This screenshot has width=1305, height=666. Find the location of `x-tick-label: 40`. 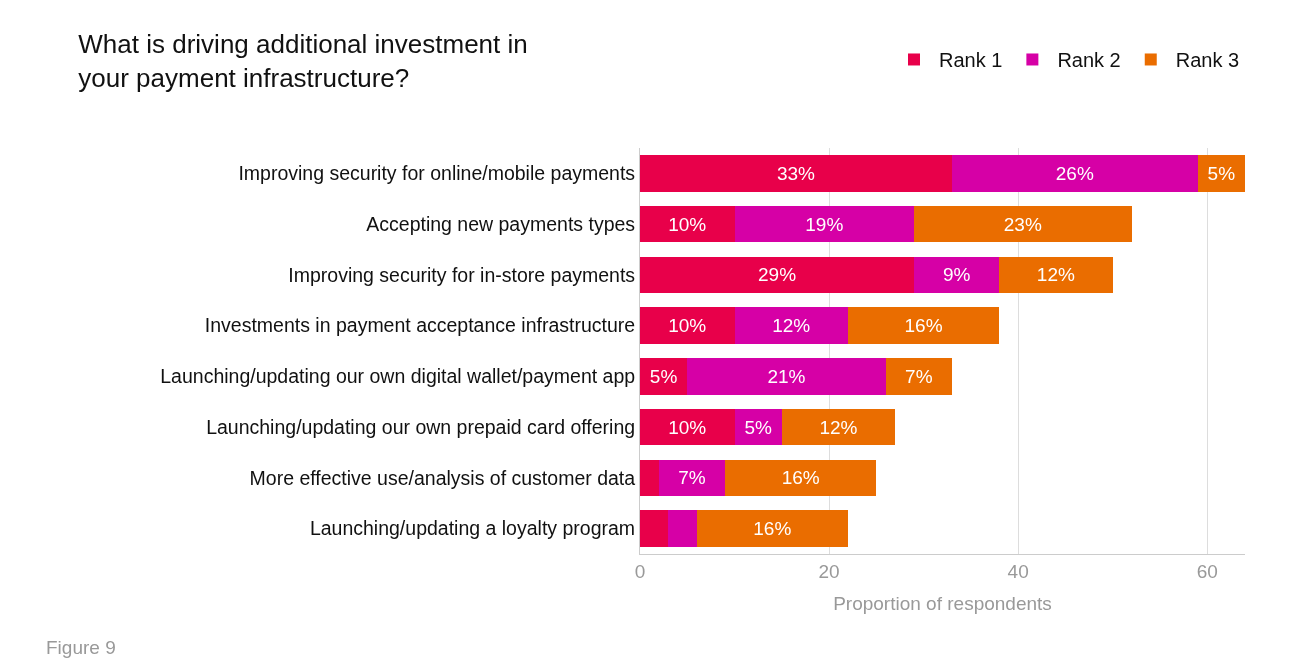

x-tick-label: 40 is located at coordinates (1018, 571).